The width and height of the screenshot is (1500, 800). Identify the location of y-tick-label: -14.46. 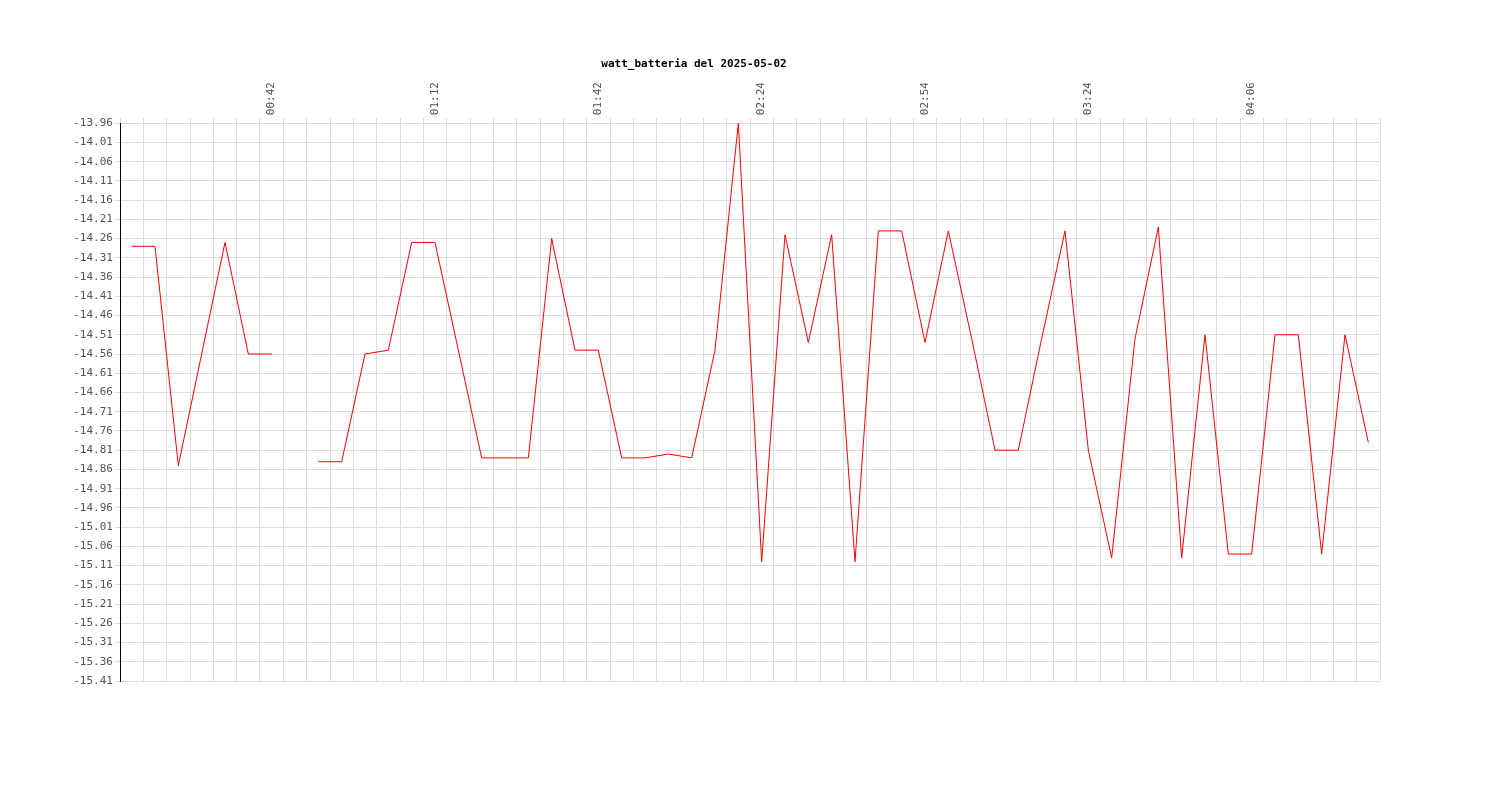
(93, 315).